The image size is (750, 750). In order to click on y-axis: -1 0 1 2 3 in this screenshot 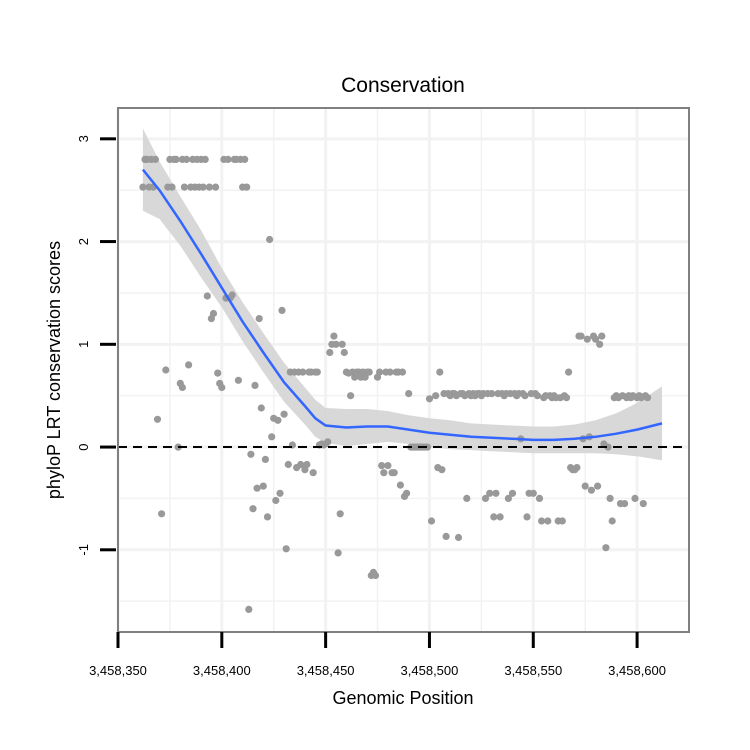, I will do `click(96, 345)`.